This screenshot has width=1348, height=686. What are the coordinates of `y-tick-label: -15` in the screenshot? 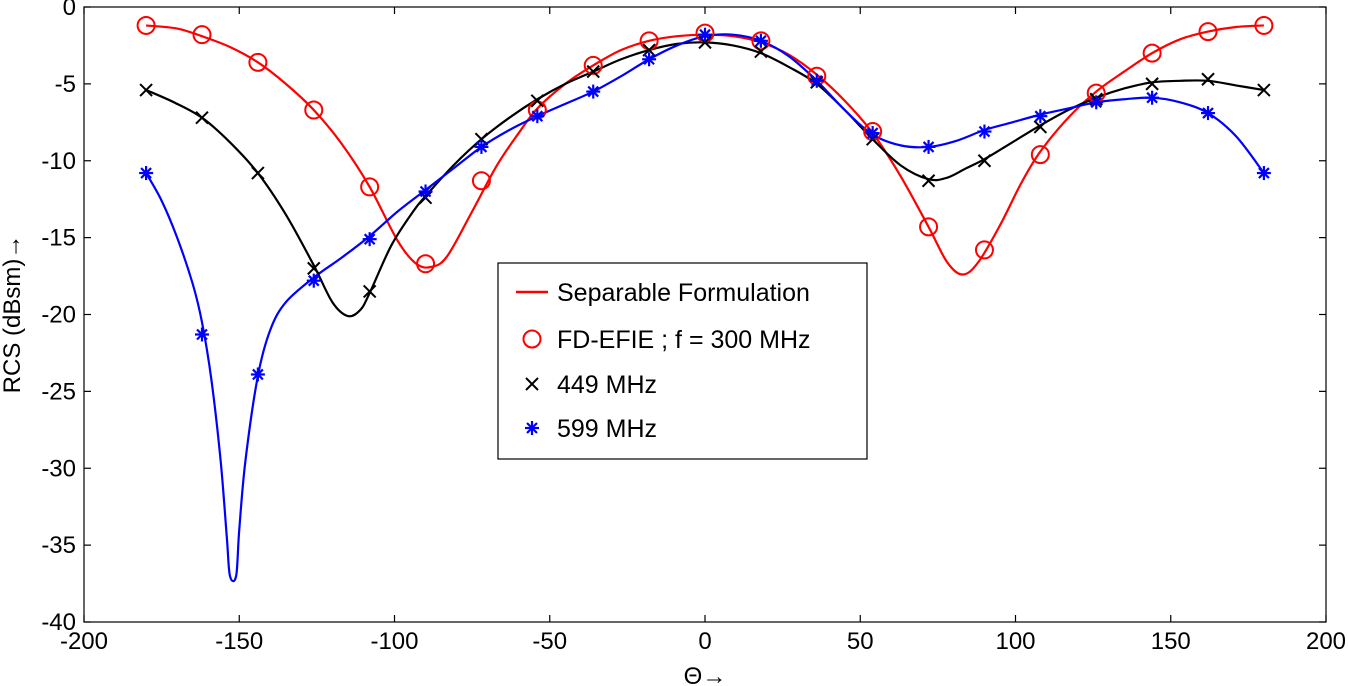 It's located at (58, 238).